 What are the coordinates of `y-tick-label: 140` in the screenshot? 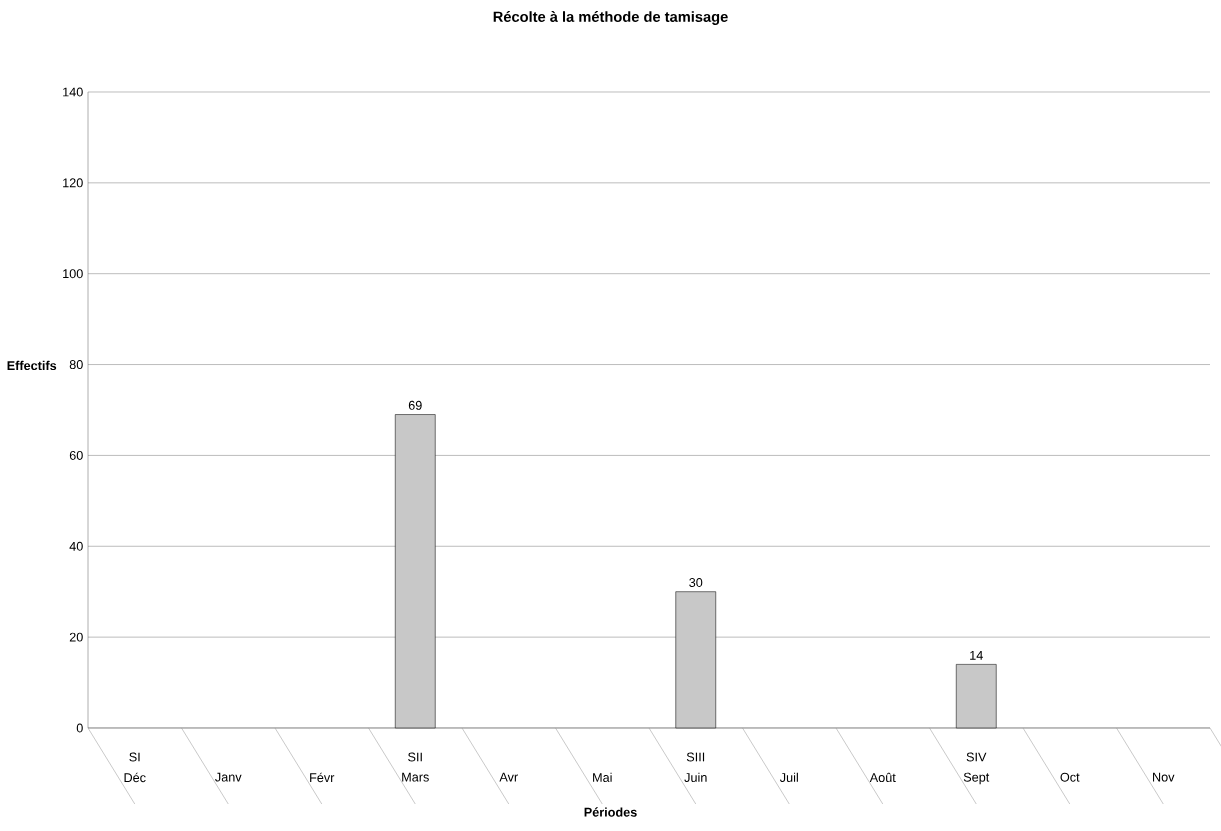 It's located at (73, 92).